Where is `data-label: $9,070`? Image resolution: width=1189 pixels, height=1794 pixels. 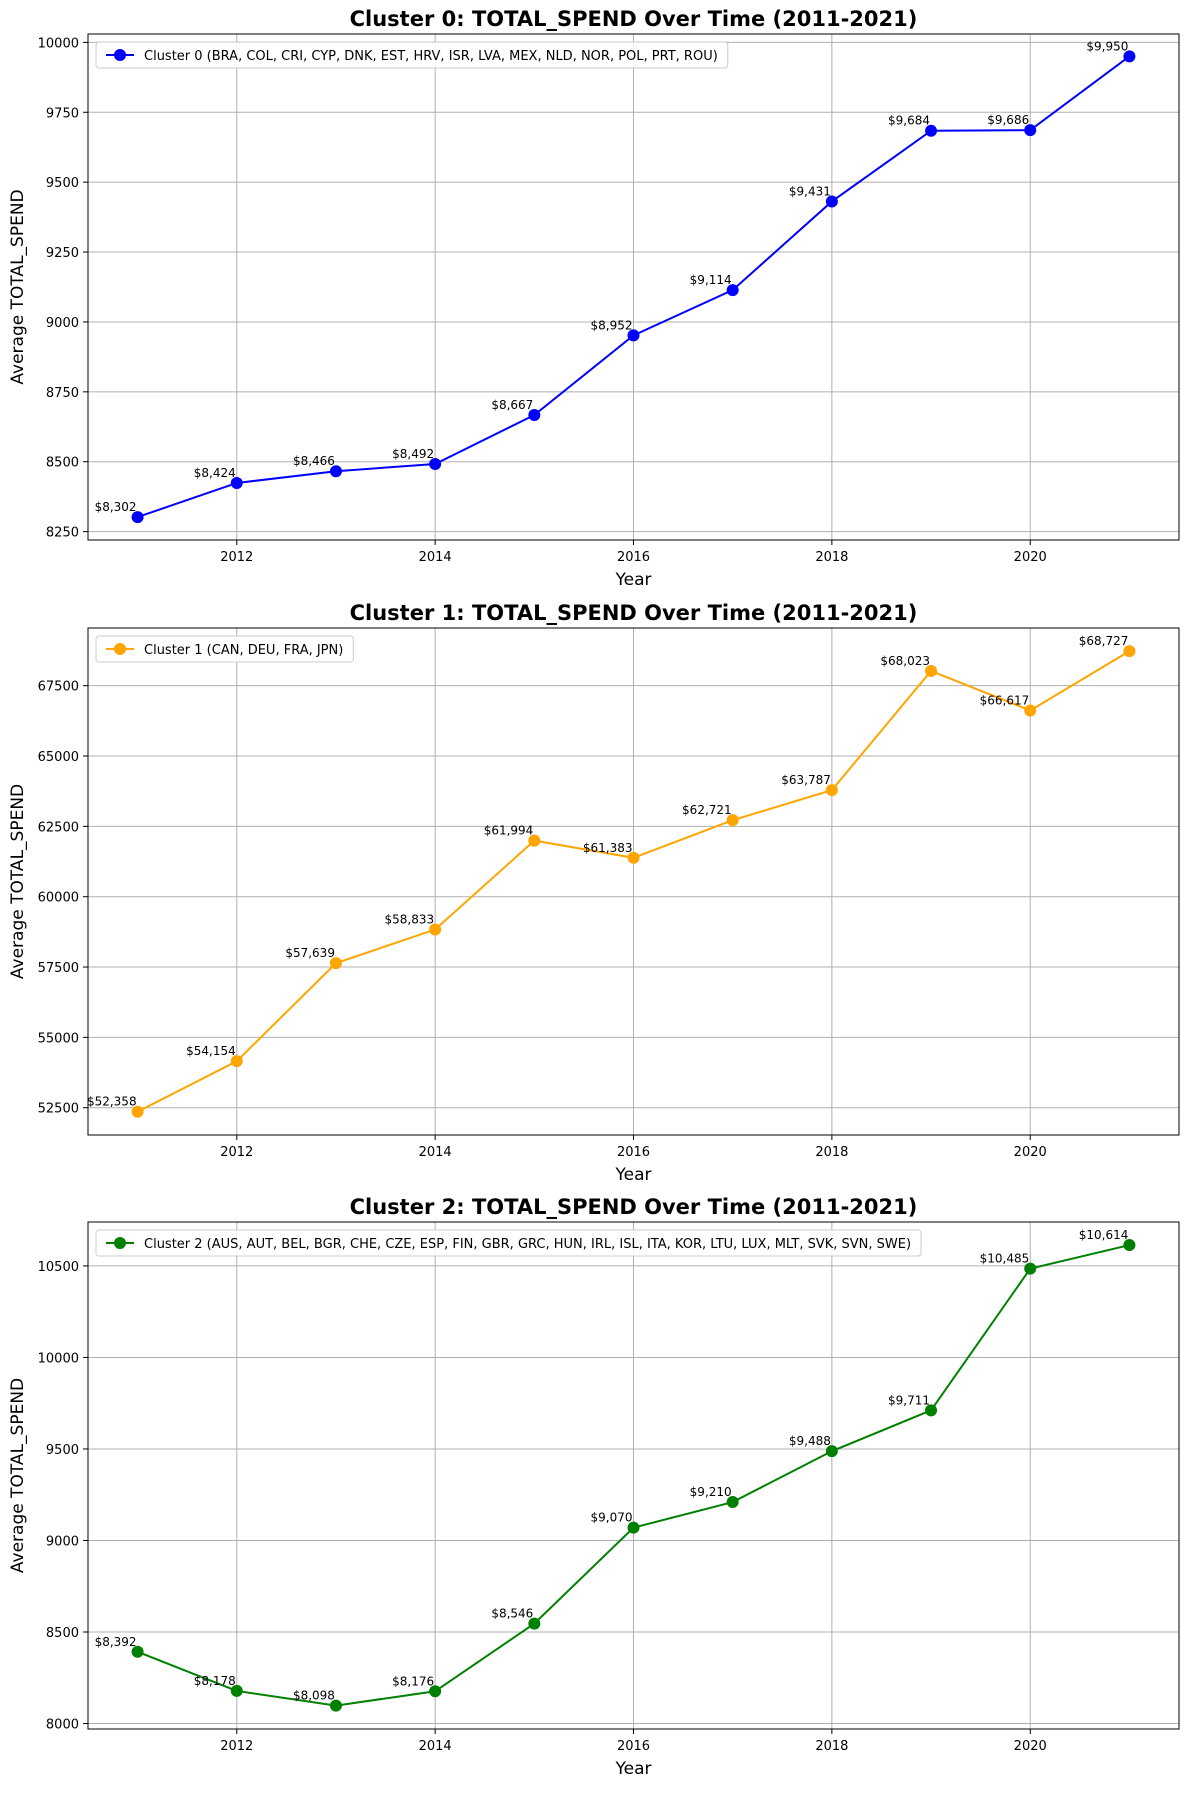
data-label: $9,070 is located at coordinates (612, 1518).